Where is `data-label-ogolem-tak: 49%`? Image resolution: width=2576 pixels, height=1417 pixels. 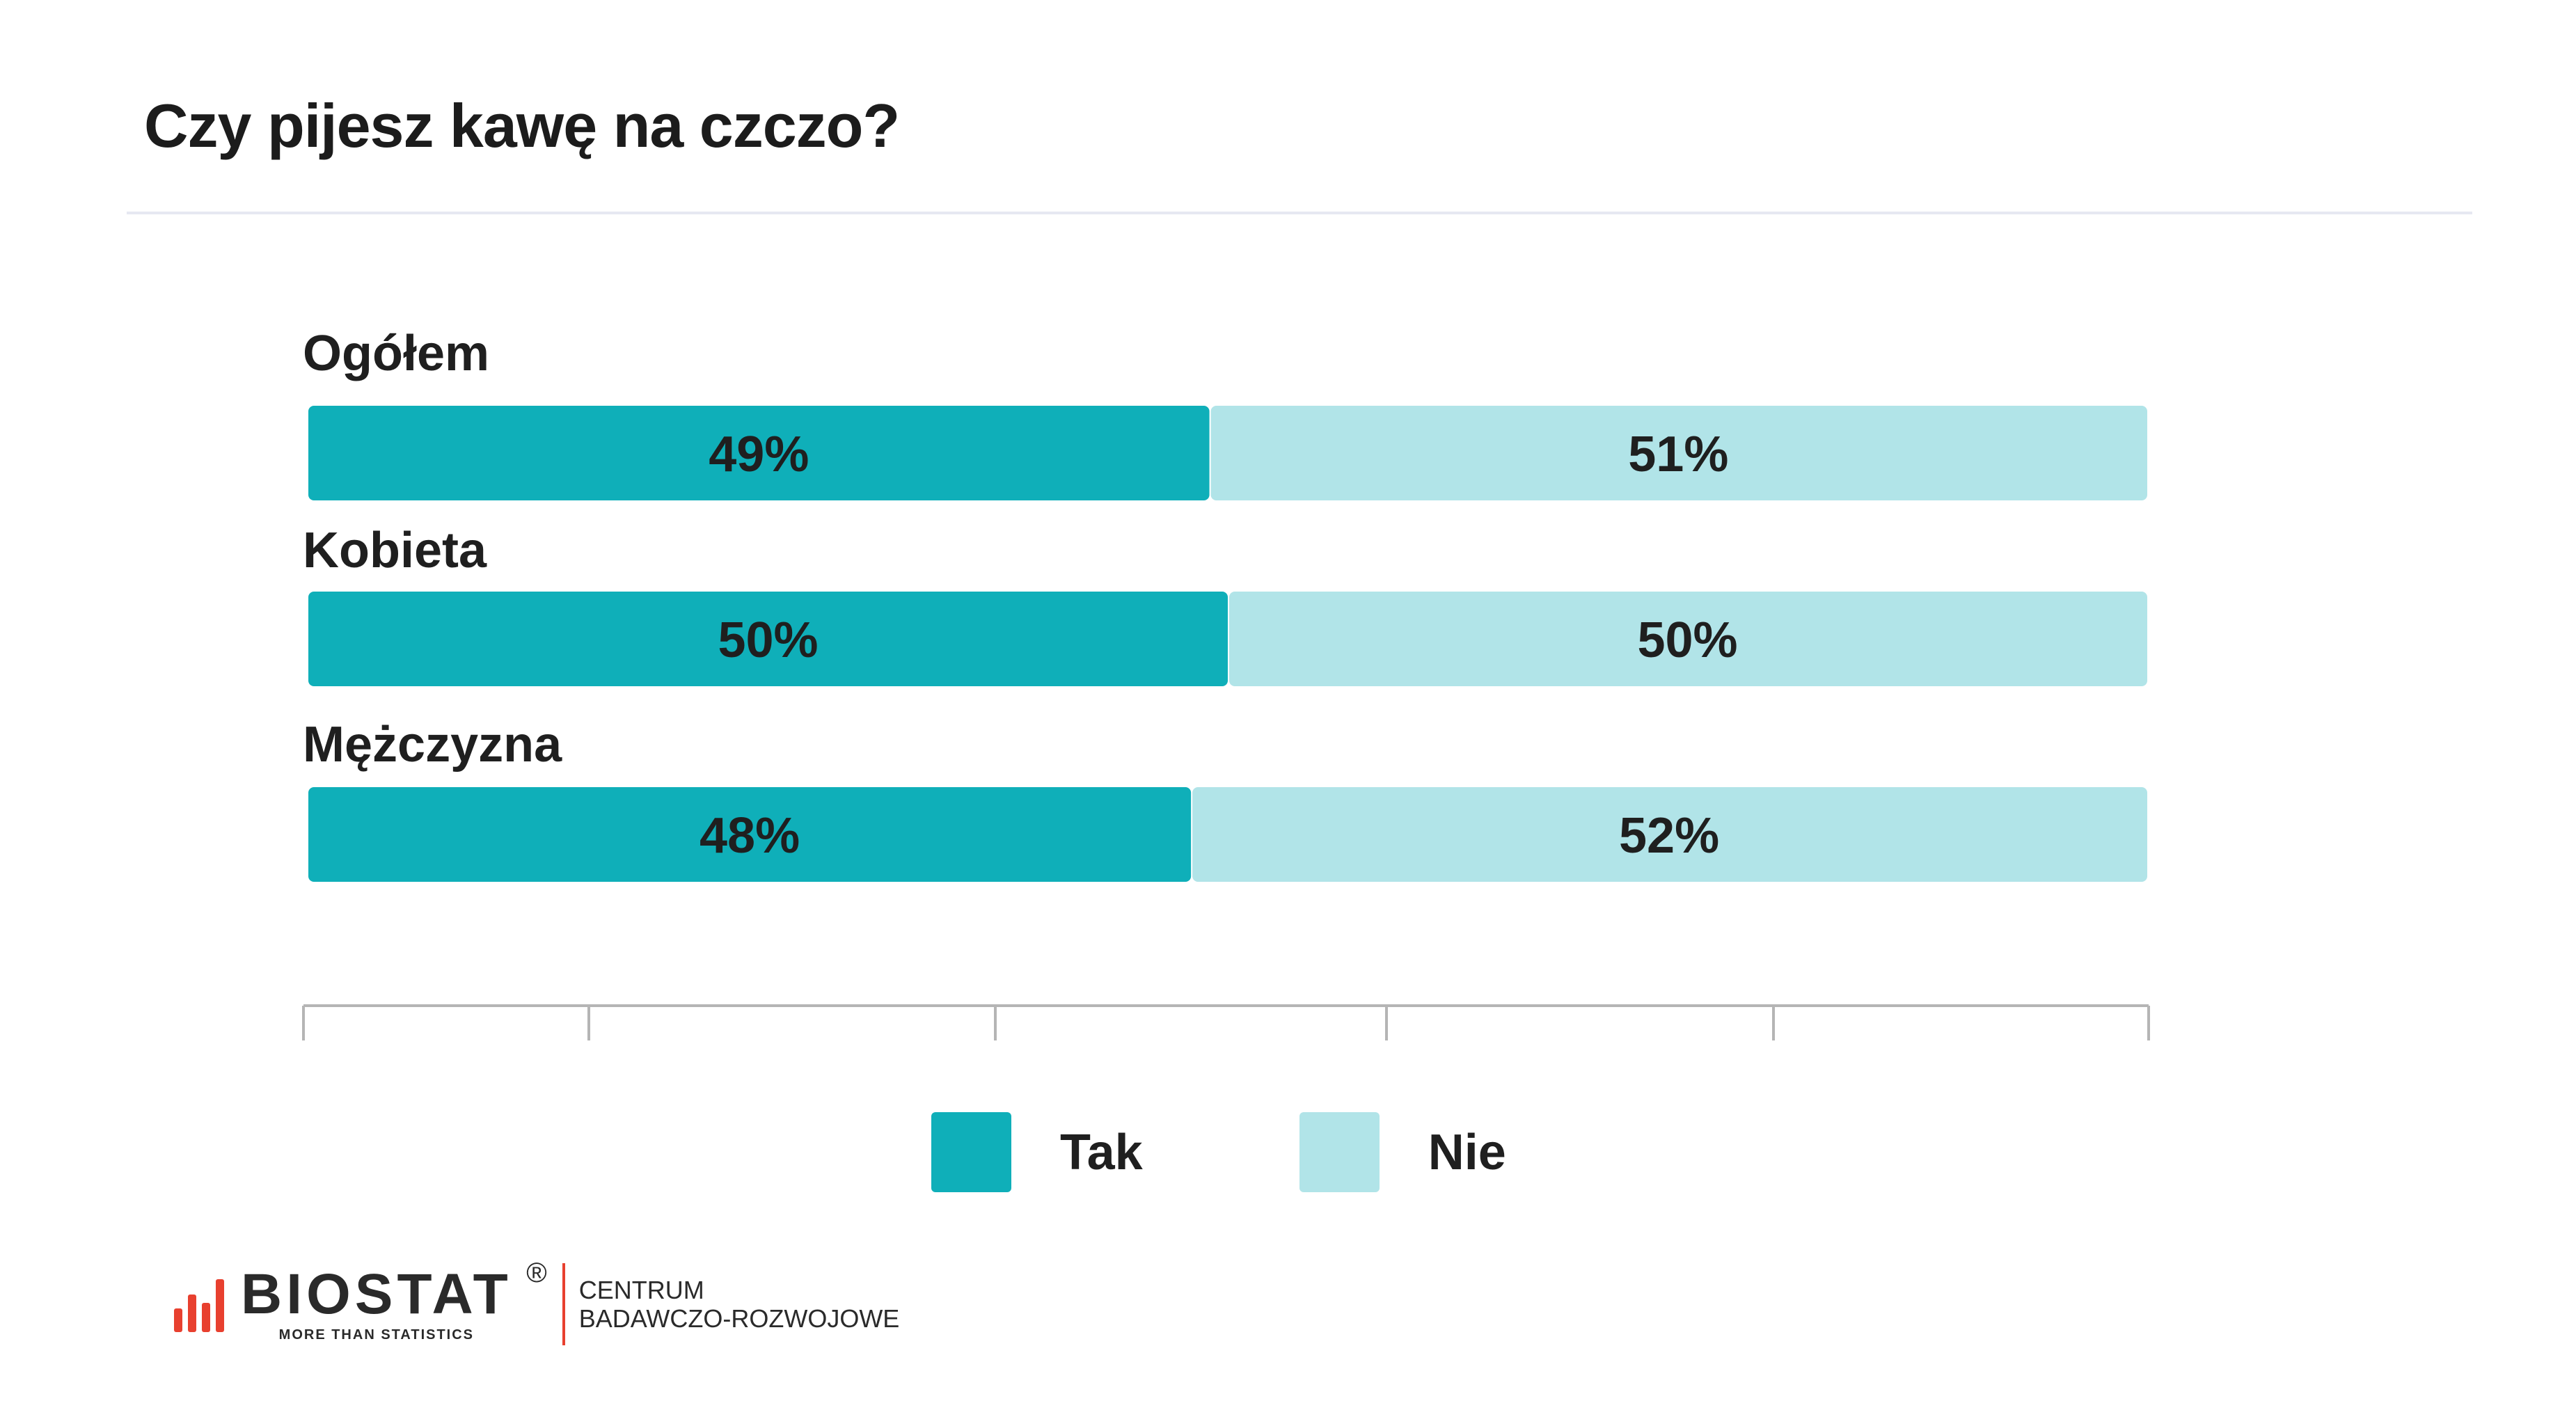 data-label-ogolem-tak: 49% is located at coordinates (759, 455).